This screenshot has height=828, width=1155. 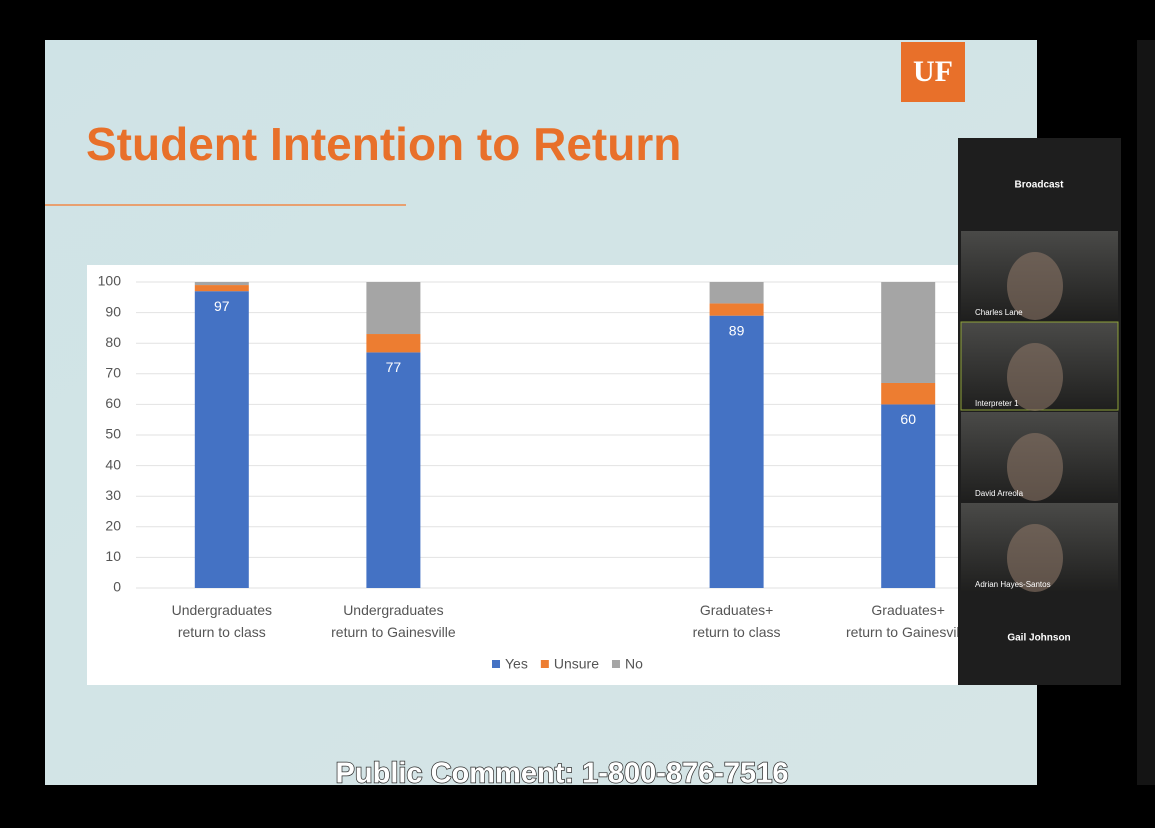 What do you see at coordinates (999, 493) in the screenshot?
I see `participant-name: David Arreola` at bounding box center [999, 493].